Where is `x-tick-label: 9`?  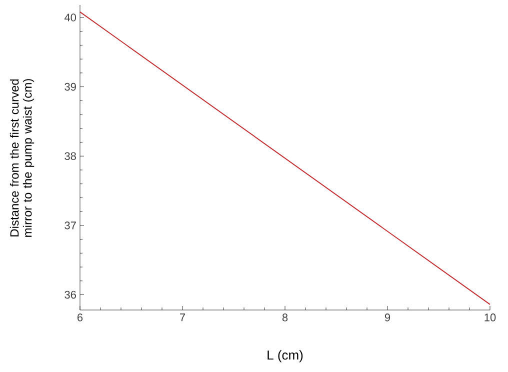
x-tick-label: 9 is located at coordinates (387, 318).